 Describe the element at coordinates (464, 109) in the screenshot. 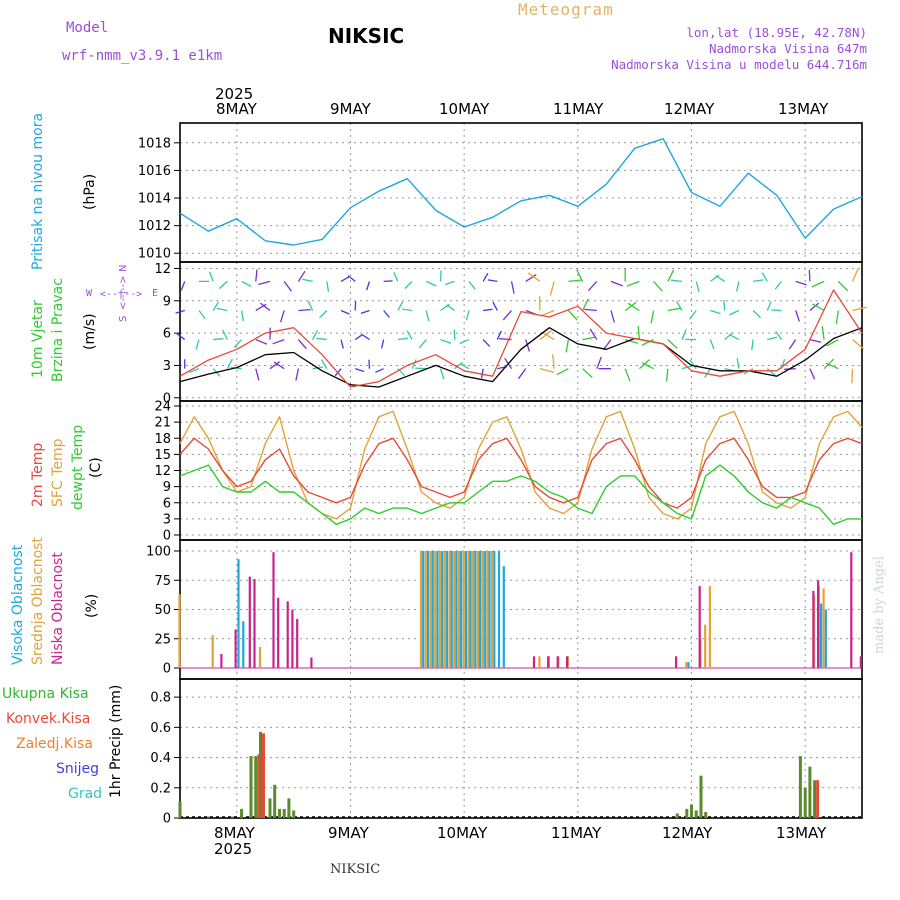

I see `date-top-2: 10MAY` at that location.